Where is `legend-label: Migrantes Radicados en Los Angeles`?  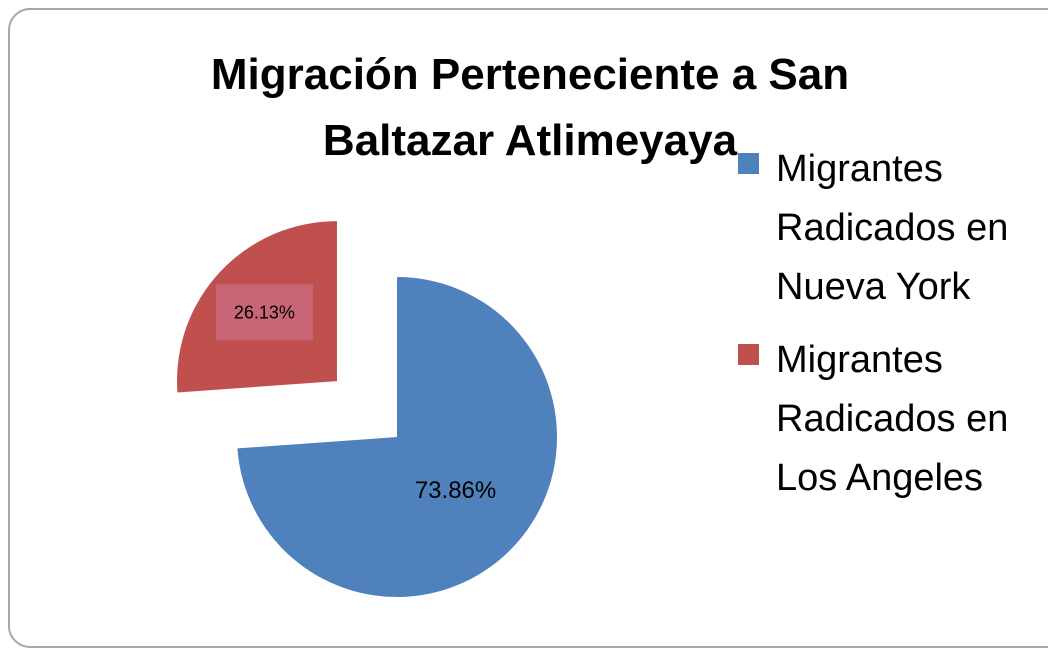
legend-label: Migrantes Radicados en Los Angeles is located at coordinates (892, 419).